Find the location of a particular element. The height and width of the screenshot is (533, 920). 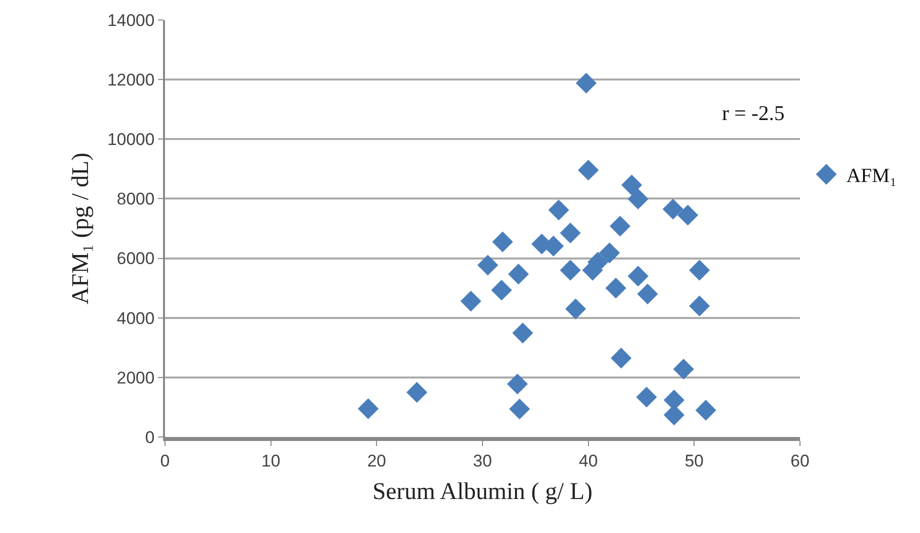

y-tick-label: 0 is located at coordinates (150, 437).